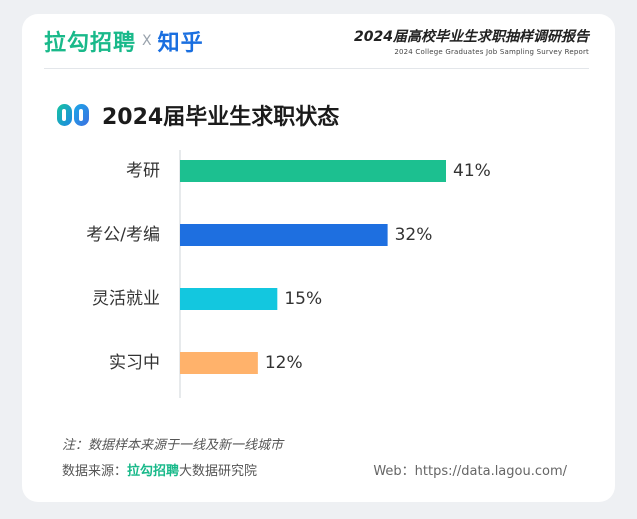  Describe the element at coordinates (123, 235) in the screenshot. I see `category-label: 考公/考编` at that location.